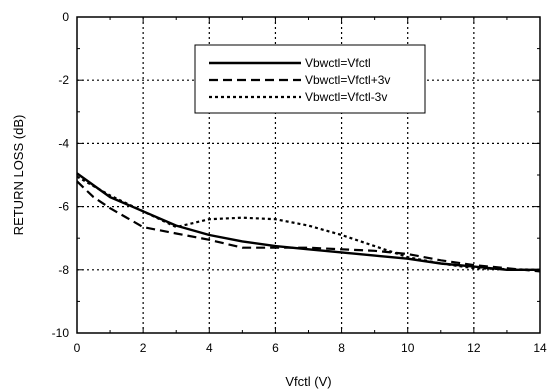 The width and height of the screenshot is (547, 391). I want to click on y-tick-label: -10, so click(61, 333).